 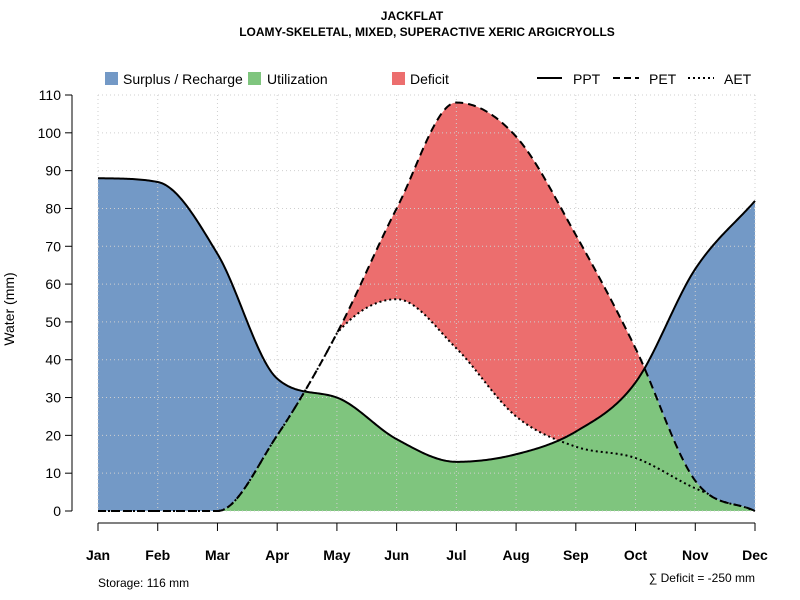 What do you see at coordinates (157, 555) in the screenshot?
I see `x-tick-label-feb: Feb` at bounding box center [157, 555].